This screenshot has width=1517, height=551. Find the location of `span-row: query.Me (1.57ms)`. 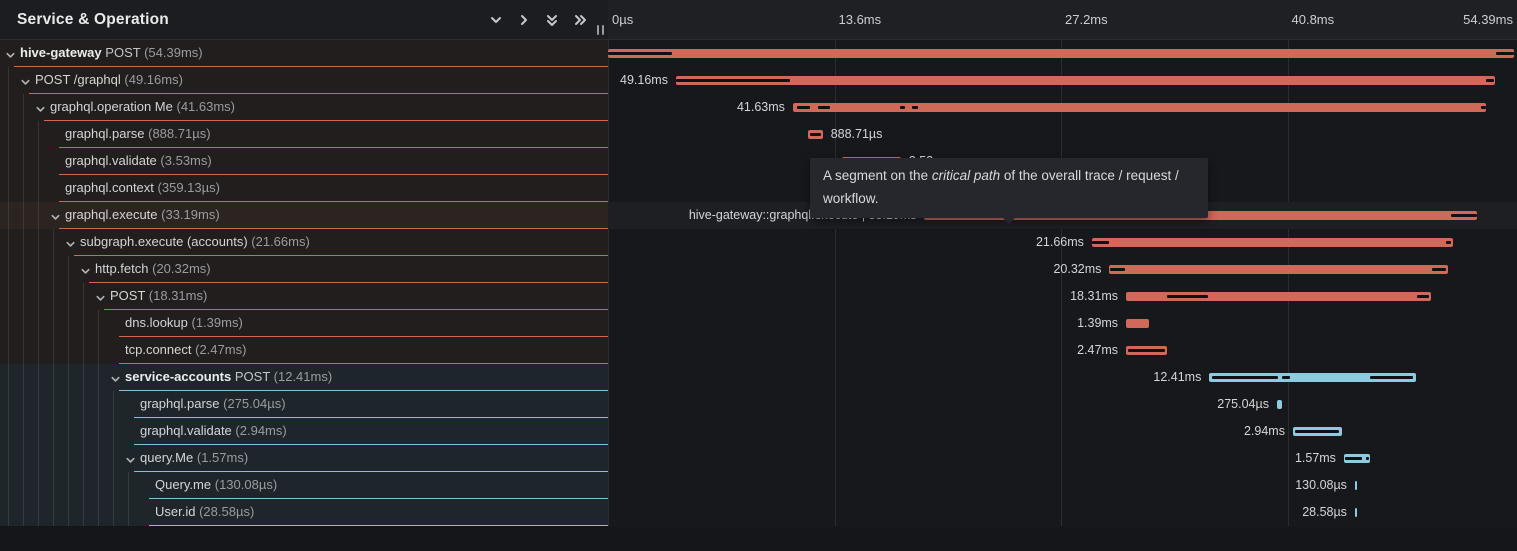

span-row: query.Me (1.57ms) is located at coordinates (304, 458).